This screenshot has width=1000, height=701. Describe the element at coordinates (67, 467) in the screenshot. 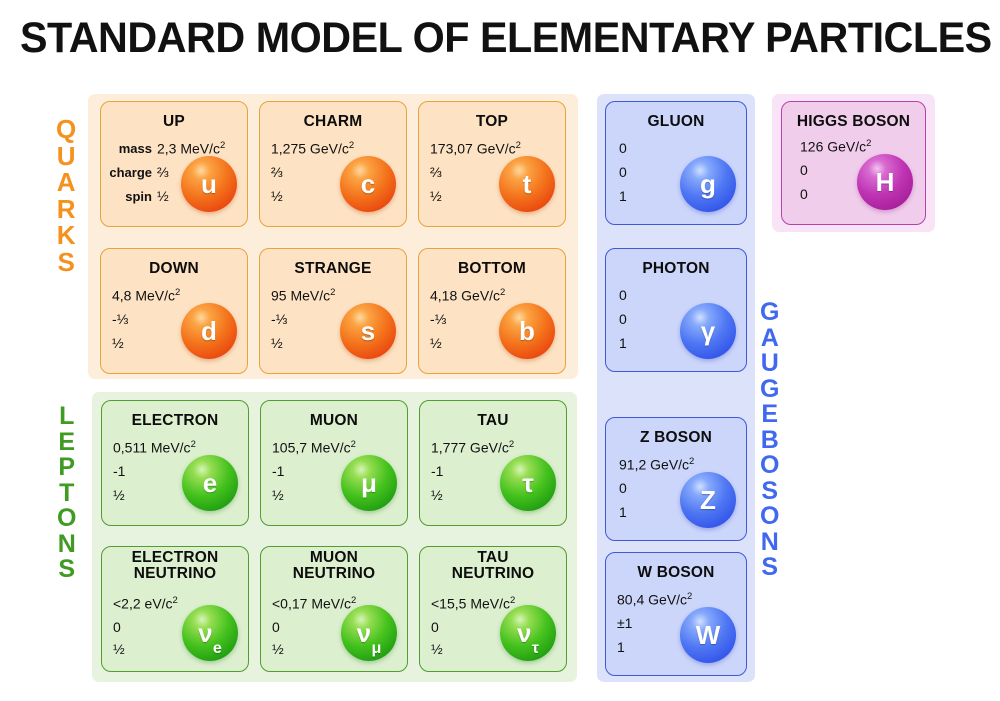

I see `group-label-letter: P` at that location.